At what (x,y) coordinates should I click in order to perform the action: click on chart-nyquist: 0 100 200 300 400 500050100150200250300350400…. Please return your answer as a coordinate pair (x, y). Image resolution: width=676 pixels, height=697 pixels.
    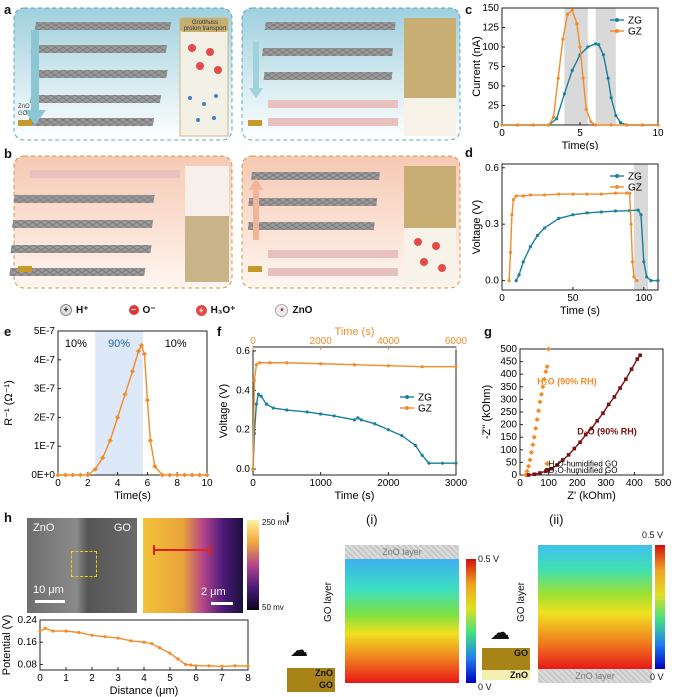
    Looking at the image, I should click on (576, 423).